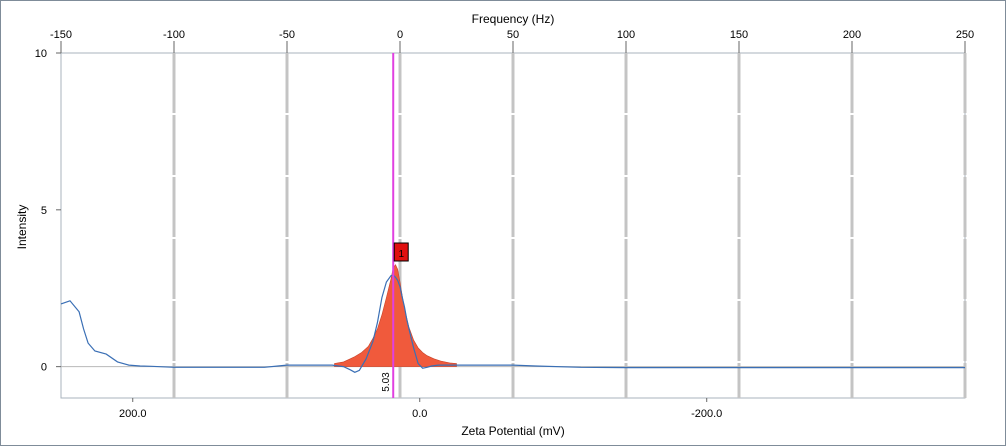  Describe the element at coordinates (706, 414) in the screenshot. I see `bottom-tick-label: -200.0` at that location.